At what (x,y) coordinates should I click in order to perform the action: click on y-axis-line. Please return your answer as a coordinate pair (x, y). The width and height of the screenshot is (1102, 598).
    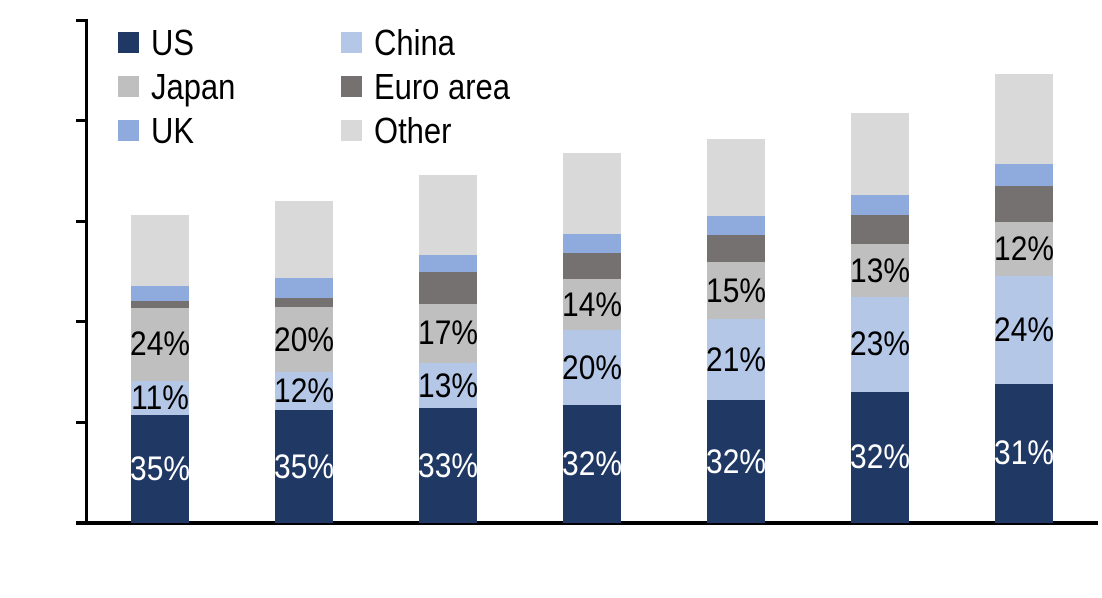
    Looking at the image, I should click on (86, 271).